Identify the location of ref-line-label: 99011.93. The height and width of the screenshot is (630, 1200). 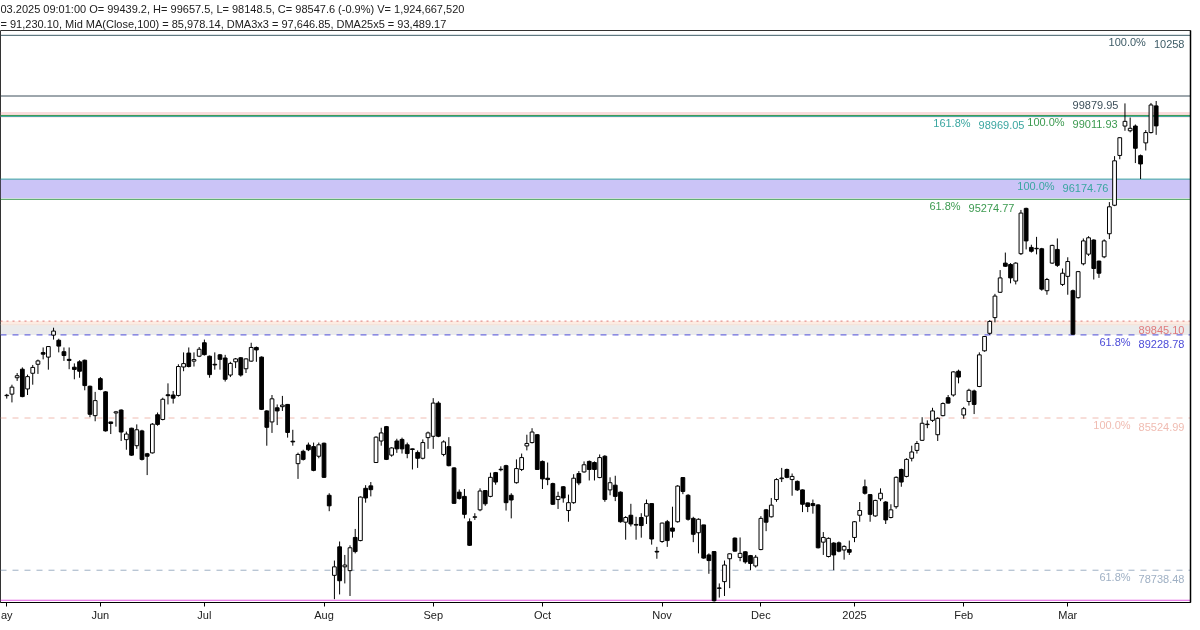
(1095, 124).